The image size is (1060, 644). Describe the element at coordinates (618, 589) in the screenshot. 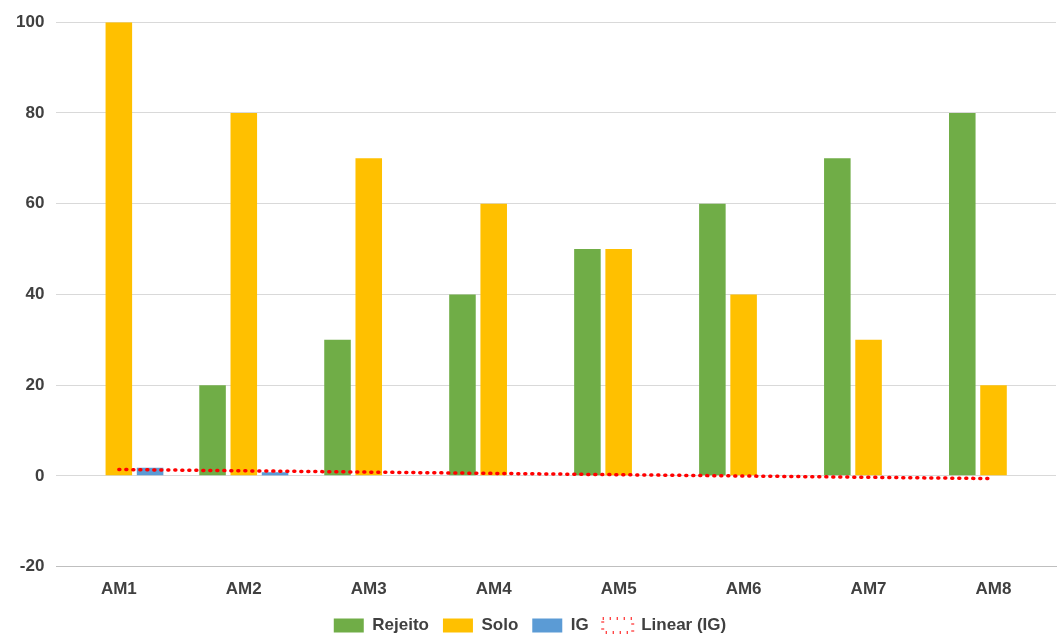

I see `x-tick-label: AM5` at that location.